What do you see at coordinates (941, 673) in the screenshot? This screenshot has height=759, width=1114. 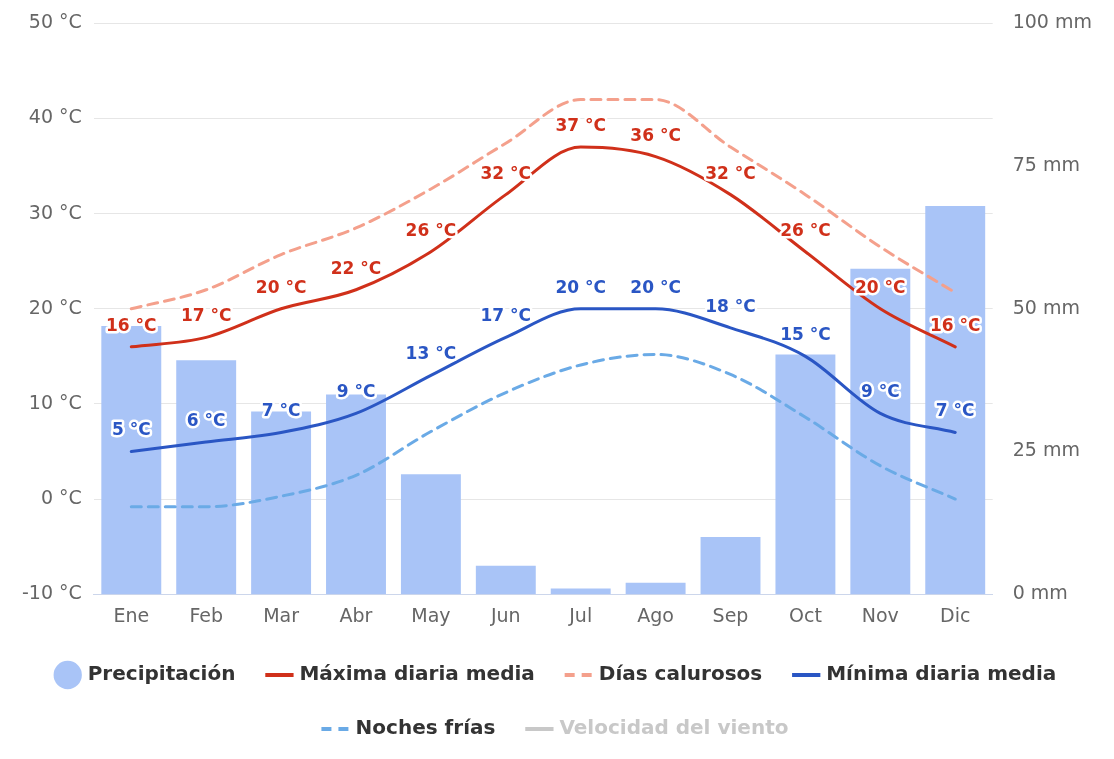 I see `legend-label: Mínima diaria media` at bounding box center [941, 673].